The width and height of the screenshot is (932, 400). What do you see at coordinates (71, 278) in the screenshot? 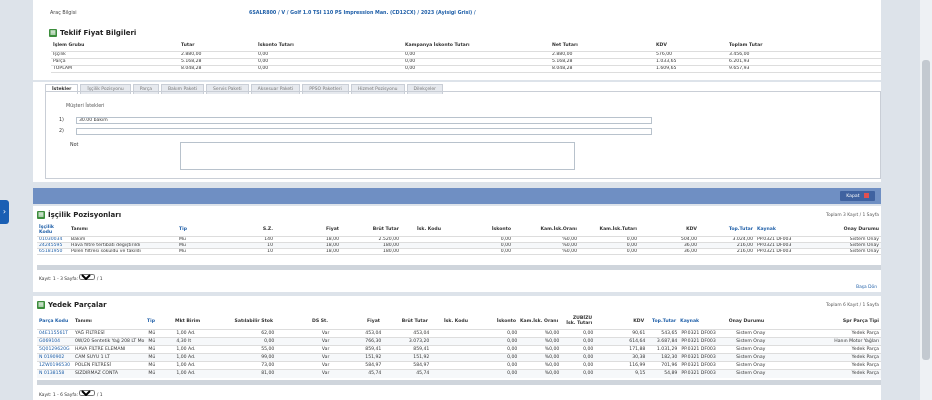
I see `iscilik-pager: Kayıt: 1 - 3 Sayfa: 1 / 1` at bounding box center [71, 278].